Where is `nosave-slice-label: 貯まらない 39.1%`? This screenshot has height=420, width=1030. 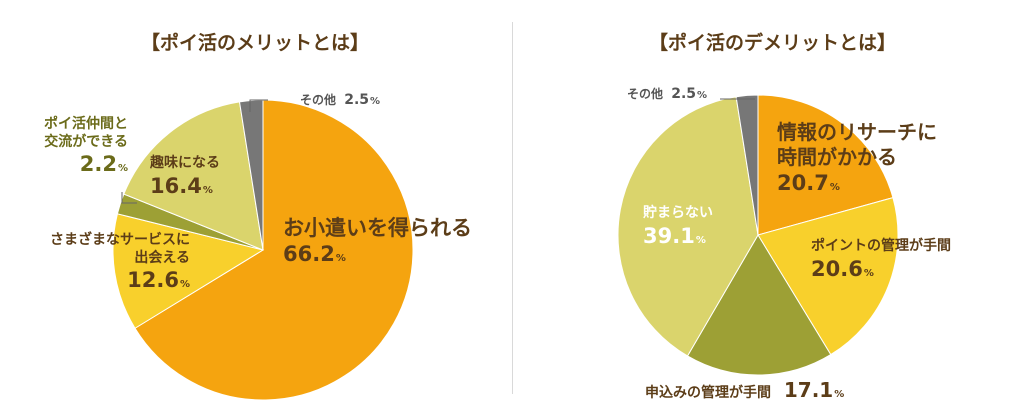
nosave-slice-label: 貯まらない 39.1% is located at coordinates (678, 226).